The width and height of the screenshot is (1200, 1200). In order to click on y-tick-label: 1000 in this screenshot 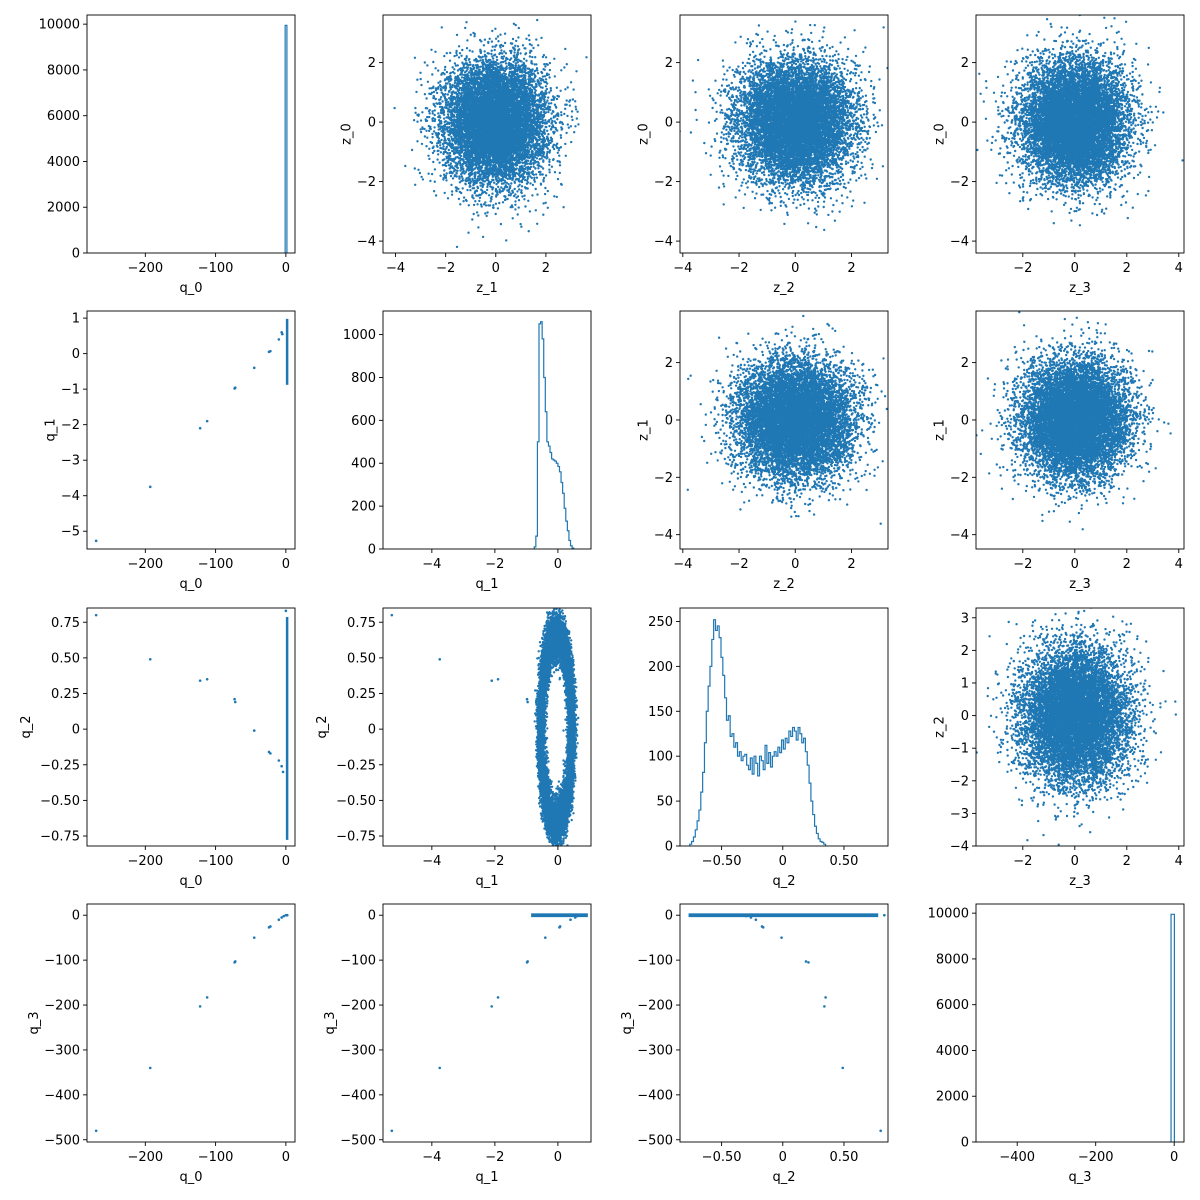, I will do `click(359, 335)`.